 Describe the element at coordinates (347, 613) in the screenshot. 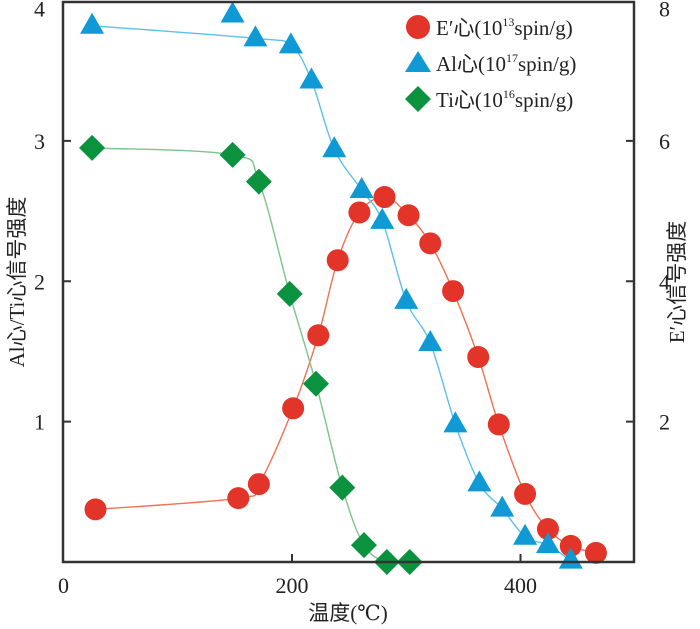

I see `x-axis-title: 温度(℃)` at that location.